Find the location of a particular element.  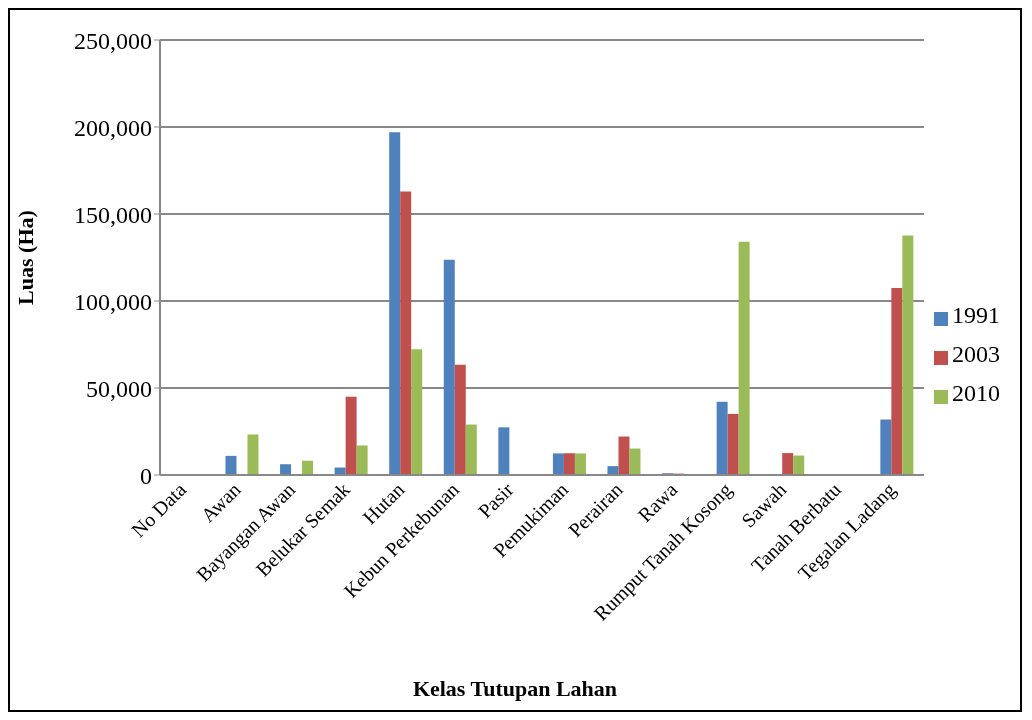

y-tick-label: 100,000 is located at coordinates (113, 301).